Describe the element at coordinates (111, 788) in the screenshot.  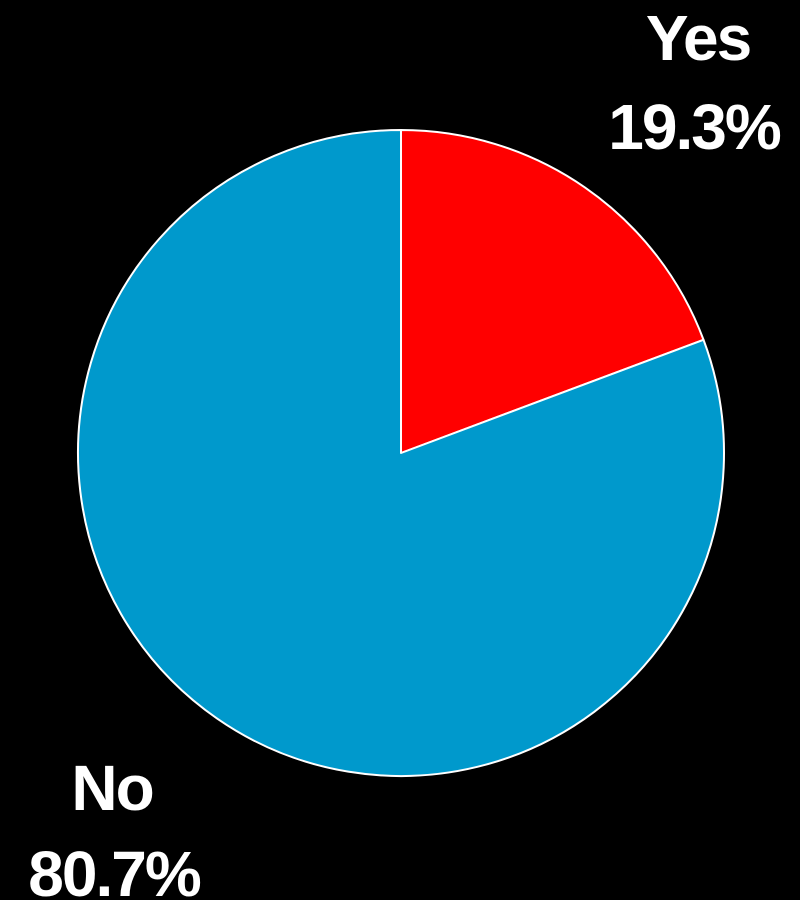
I see `slice-label-no: No` at that location.